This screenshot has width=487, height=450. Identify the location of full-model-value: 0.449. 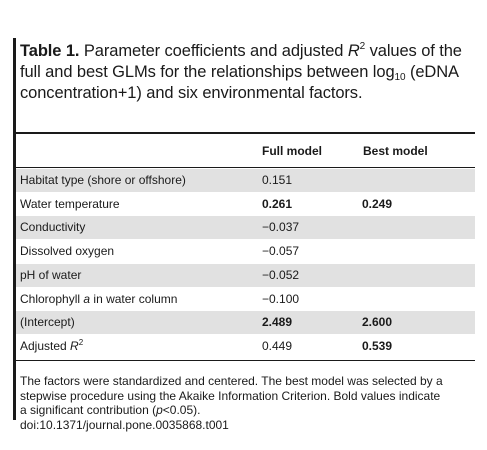
(277, 345).